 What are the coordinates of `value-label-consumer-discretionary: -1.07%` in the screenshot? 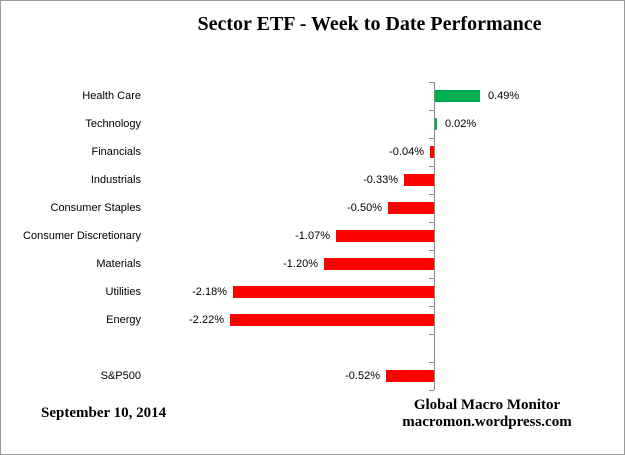 It's located at (312, 236).